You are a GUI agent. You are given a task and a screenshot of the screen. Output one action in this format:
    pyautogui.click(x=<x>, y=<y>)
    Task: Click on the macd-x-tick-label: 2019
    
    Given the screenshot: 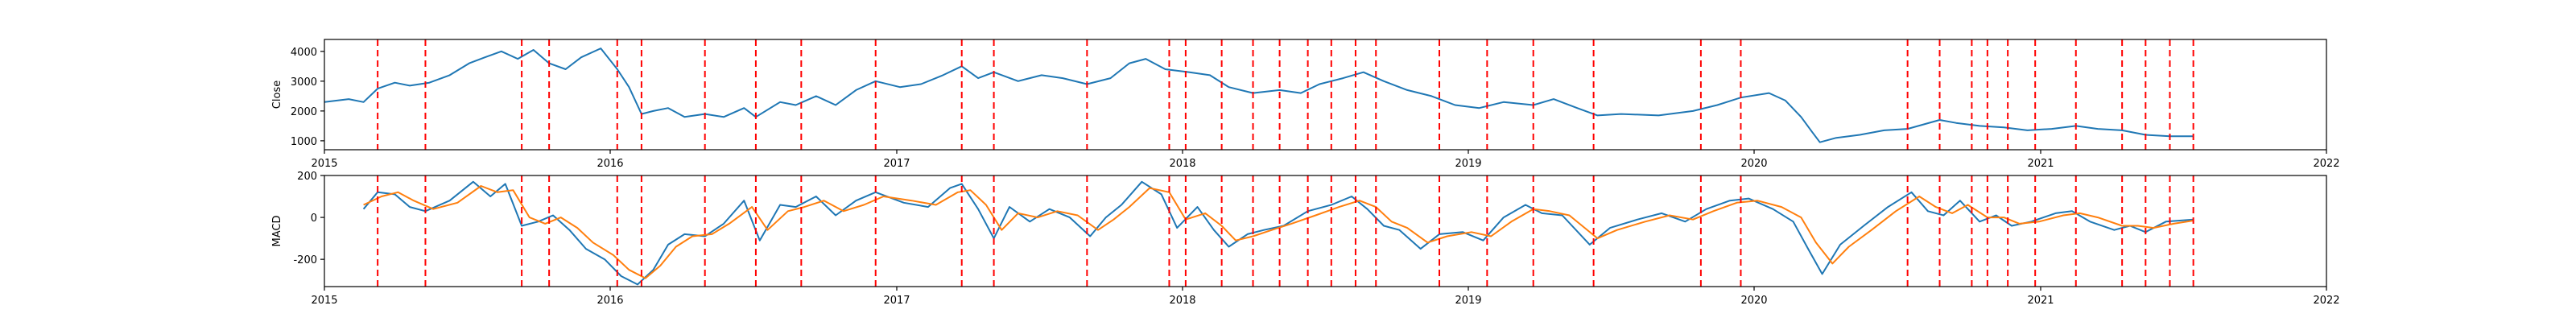 What is the action you would take?
    pyautogui.click(x=1468, y=301)
    